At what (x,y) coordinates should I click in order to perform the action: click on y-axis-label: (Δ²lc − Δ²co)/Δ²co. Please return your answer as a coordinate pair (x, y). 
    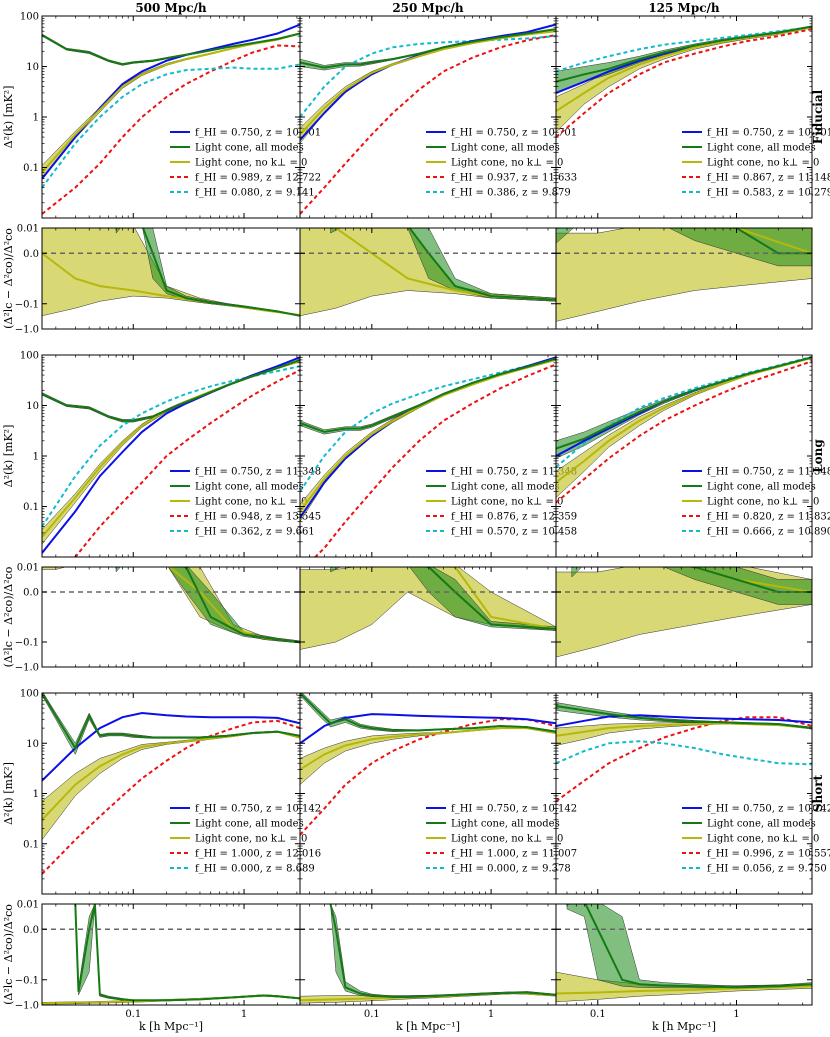
    Looking at the image, I should click on (8, 278).